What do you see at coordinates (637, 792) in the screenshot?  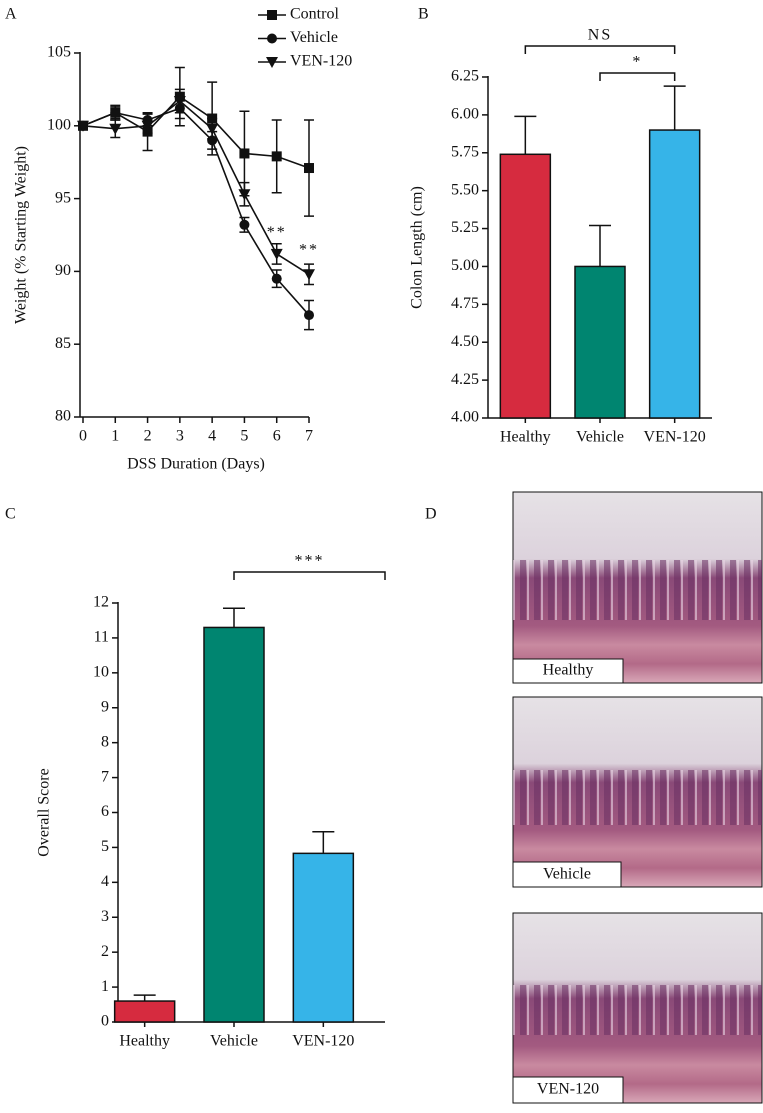 I see `histology-vehicle: Vehicle` at bounding box center [637, 792].